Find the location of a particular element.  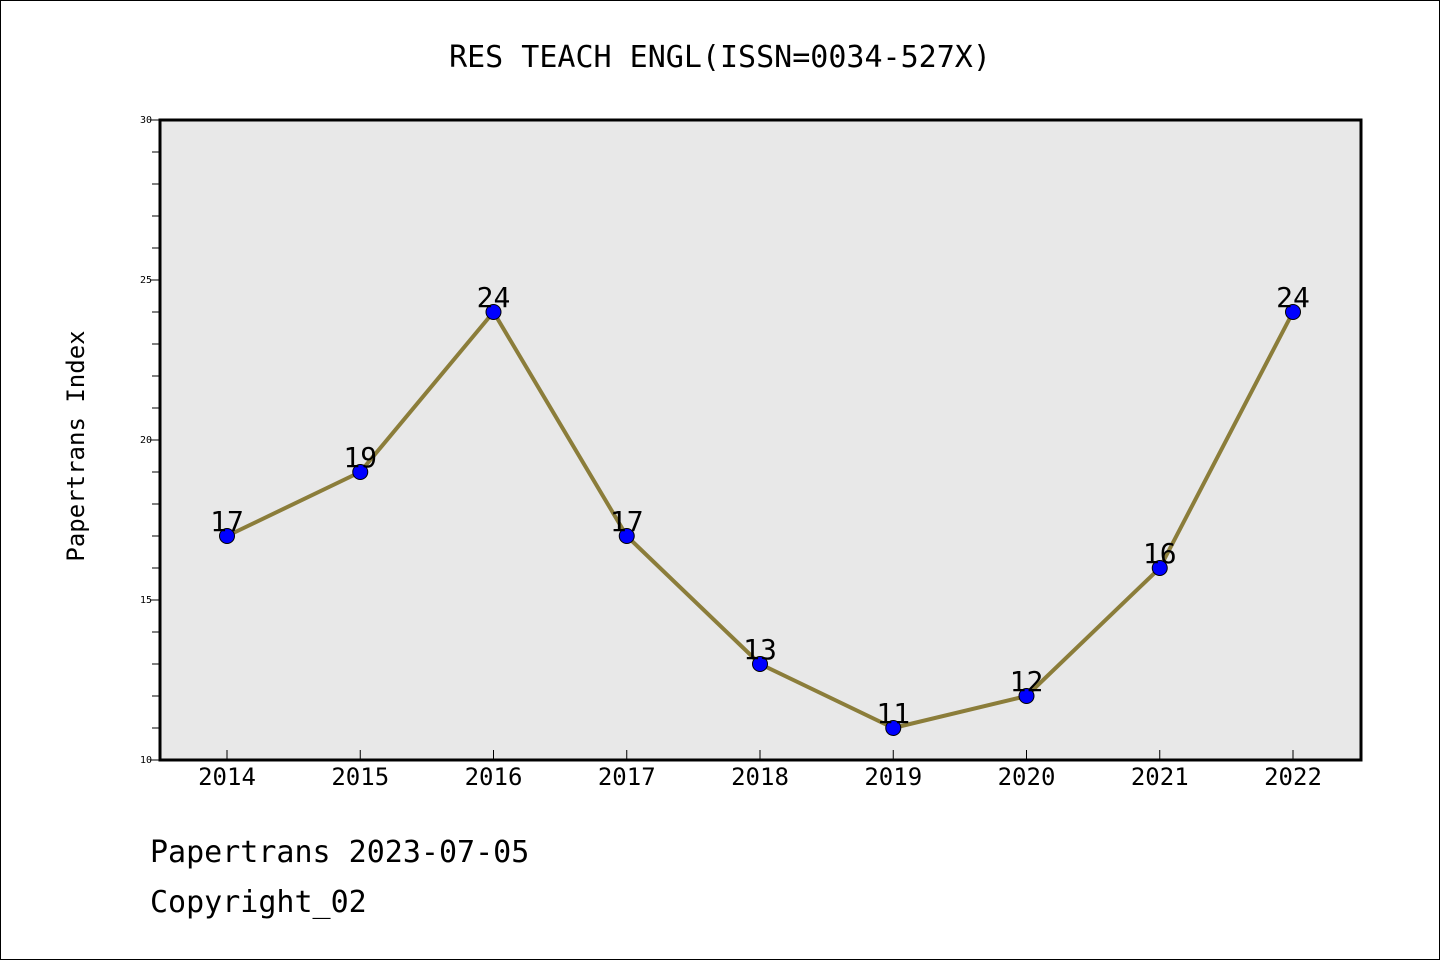

x-tick-label: 2022 is located at coordinates (1293, 777).